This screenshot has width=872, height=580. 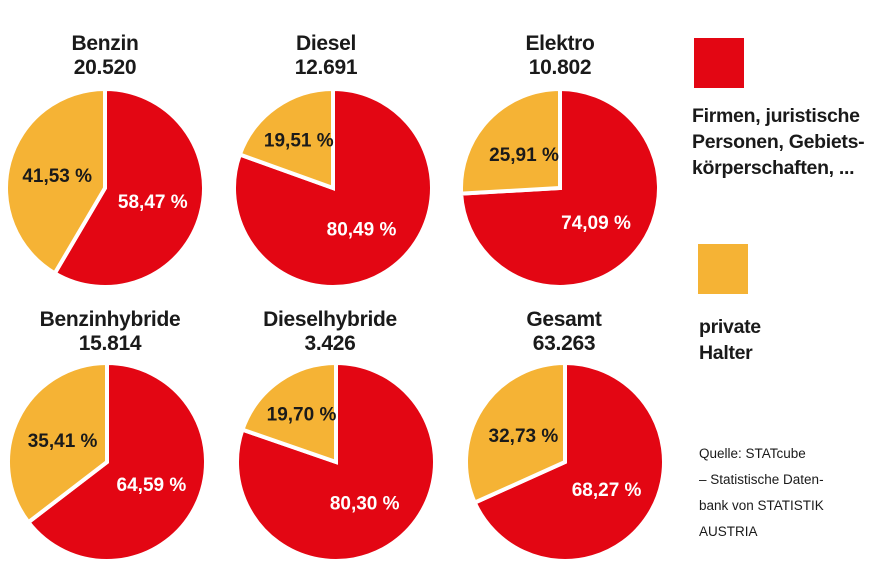 I want to click on pie-category-label: Elektro, so click(x=560, y=43).